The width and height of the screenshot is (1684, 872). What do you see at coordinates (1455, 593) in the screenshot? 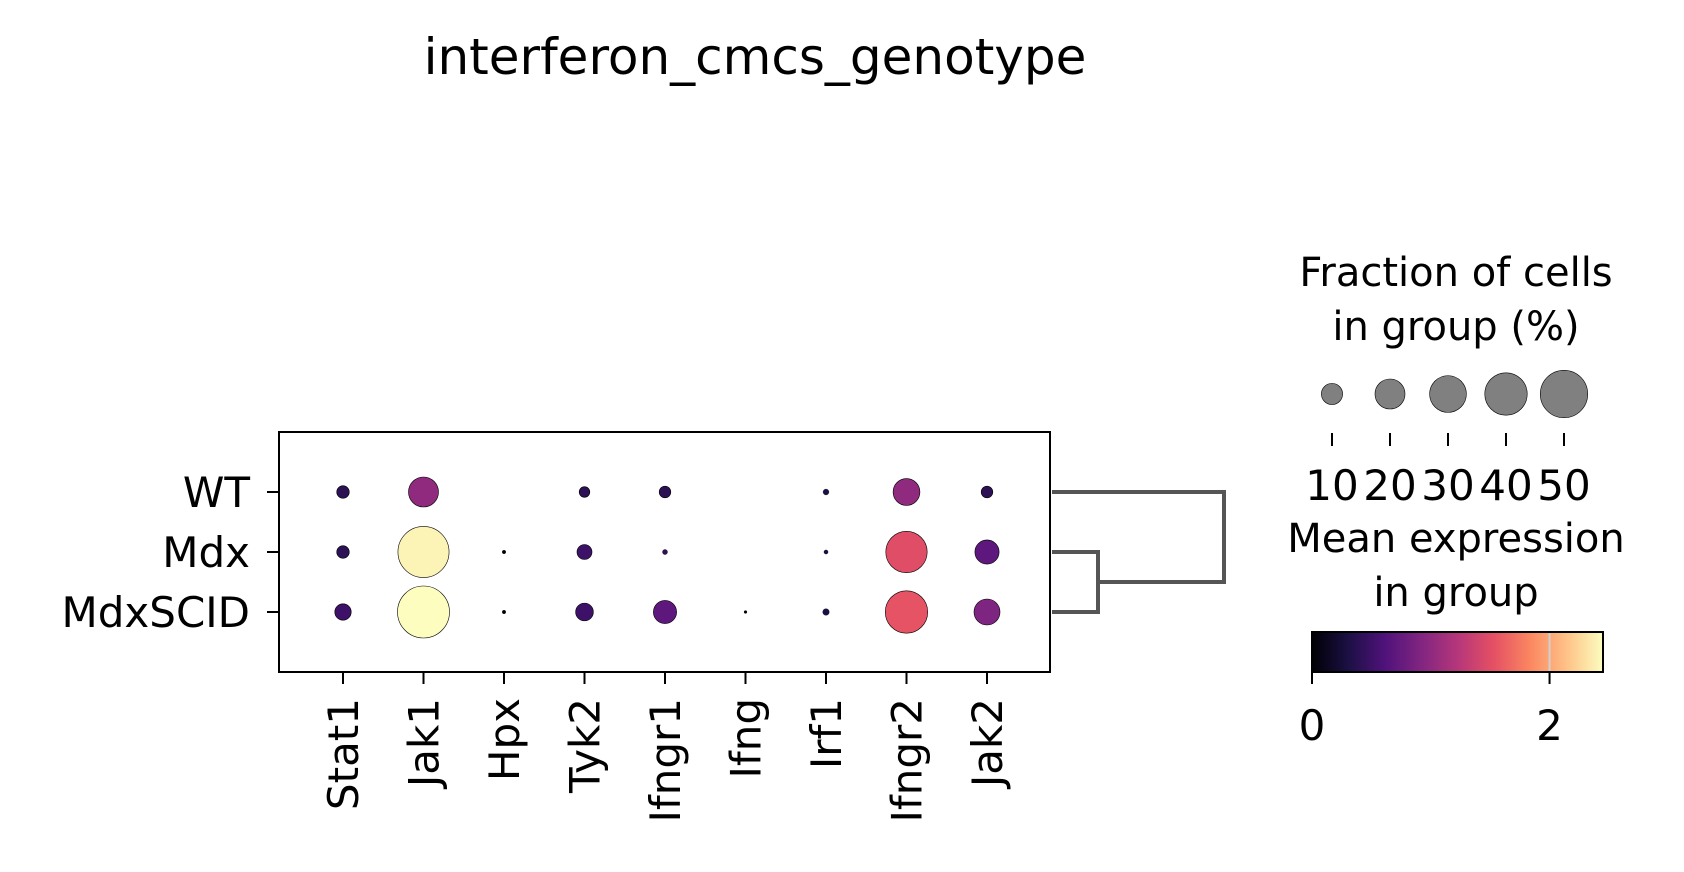
I see `color-legend-title-line2: in group` at bounding box center [1455, 593].